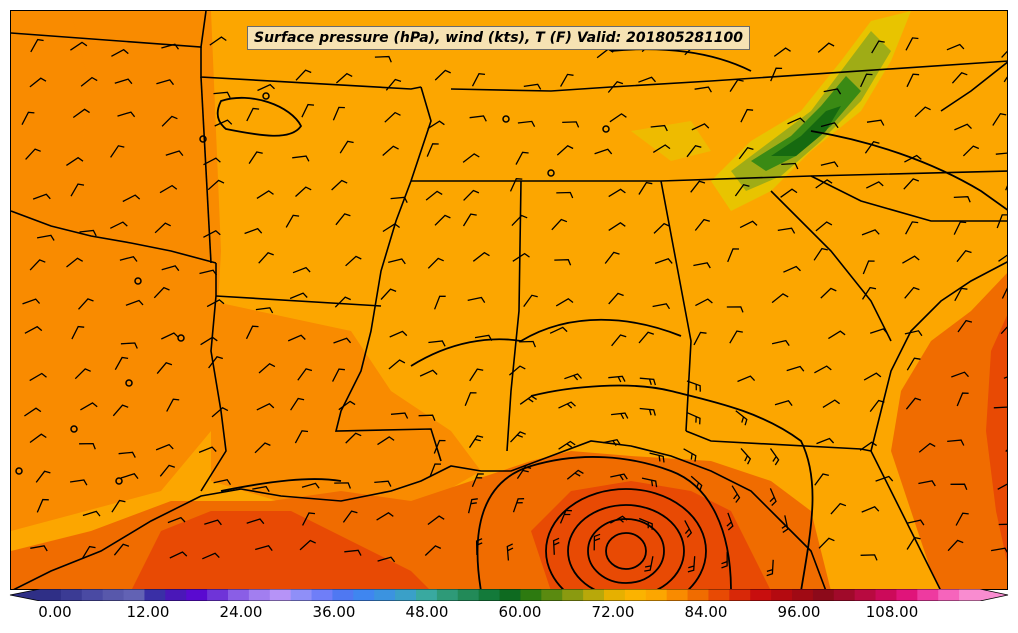 The image size is (1018, 633). I want to click on state-border-tx-la, so click(213, 377).